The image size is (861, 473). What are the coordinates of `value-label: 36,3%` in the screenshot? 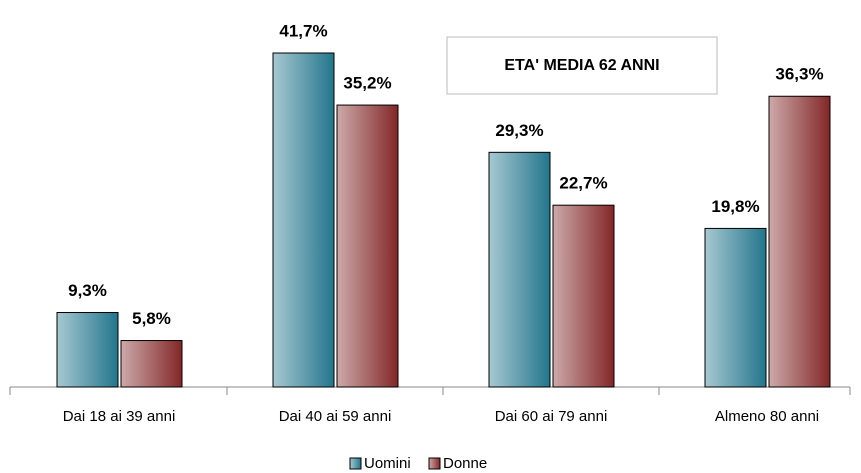 It's located at (799, 74).